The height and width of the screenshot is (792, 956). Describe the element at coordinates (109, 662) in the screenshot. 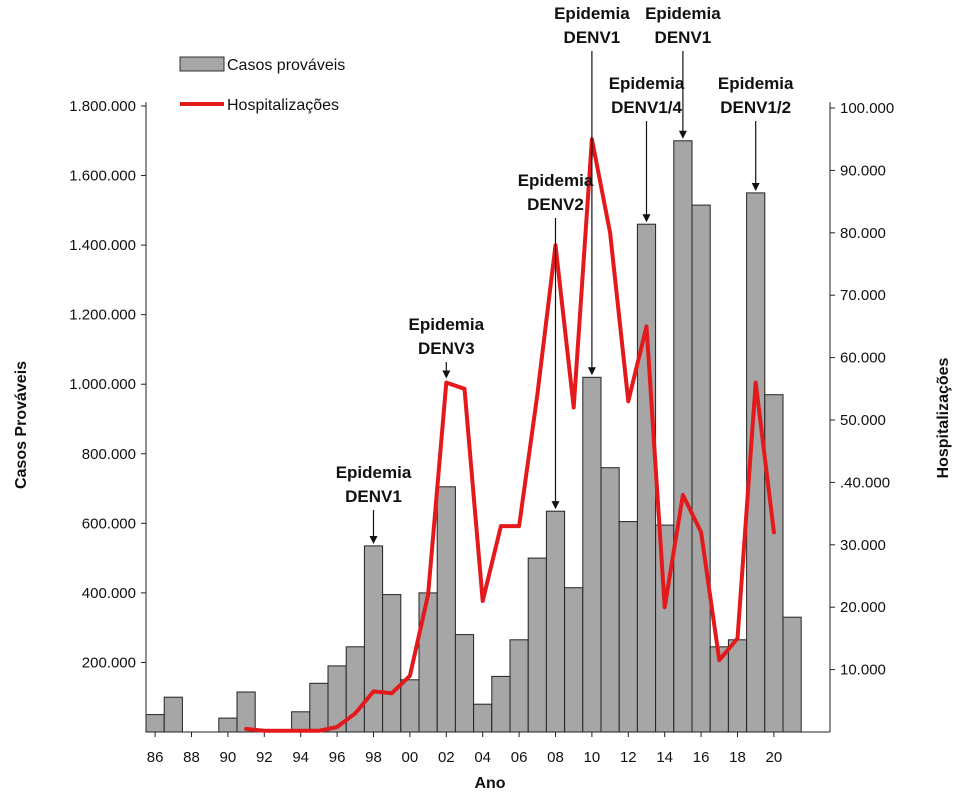

I see `y-left-tick-label: 200.000` at that location.